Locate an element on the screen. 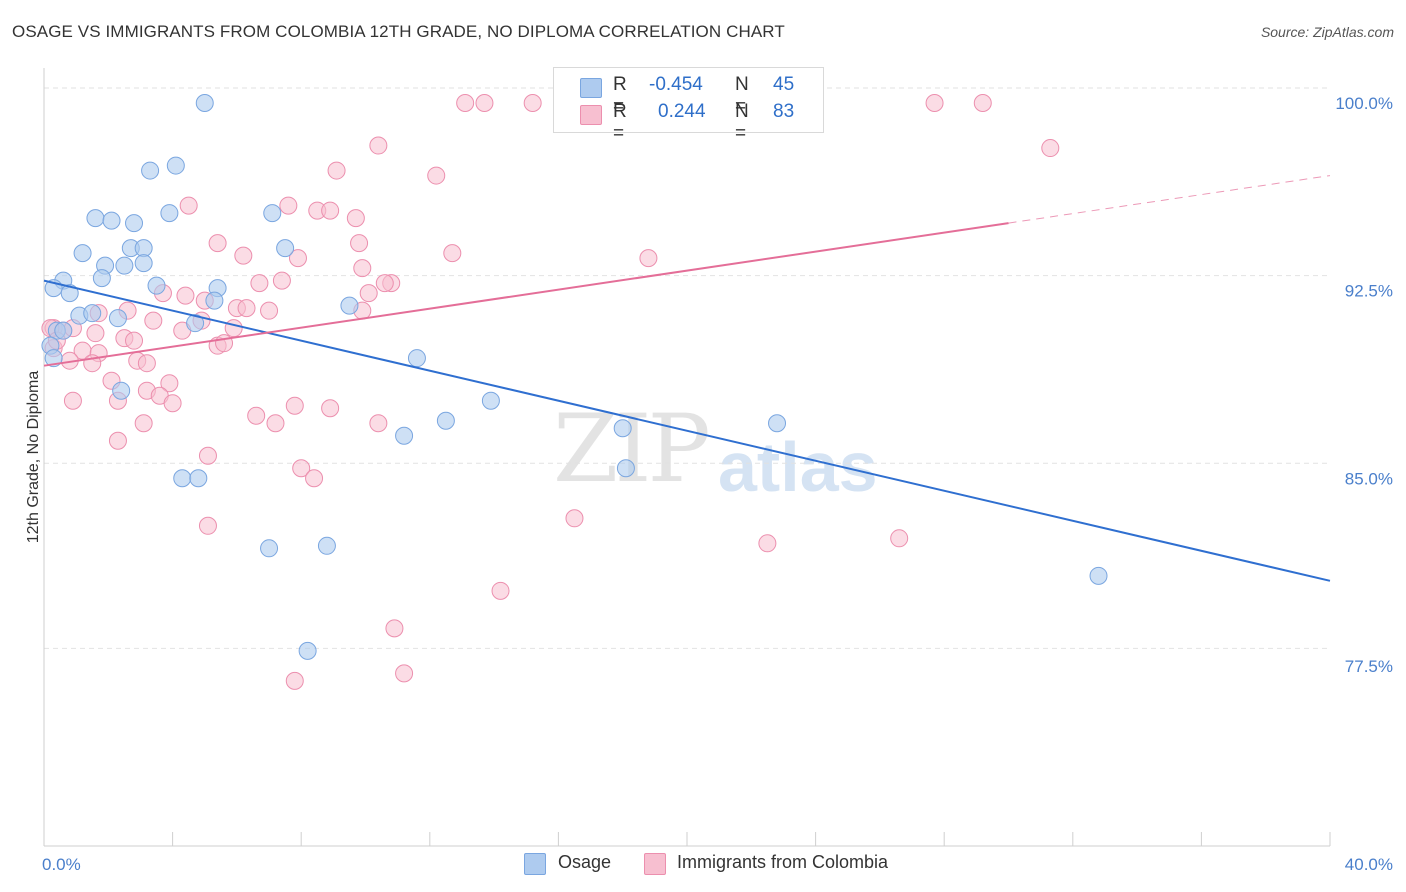  y-tick-label: 100.0% is located at coordinates (1364, 103).